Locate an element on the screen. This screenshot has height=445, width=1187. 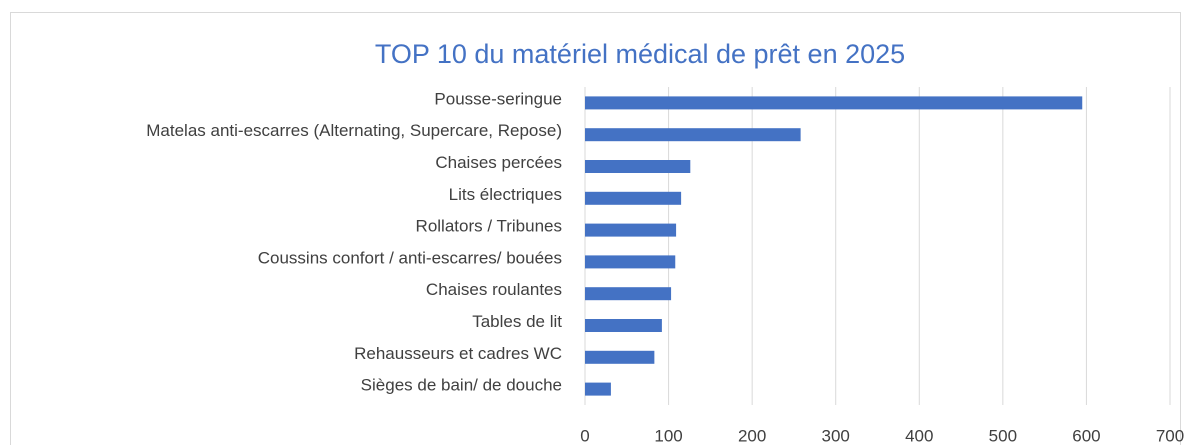
y-tick-label: Chaises roulantes is located at coordinates (494, 289).